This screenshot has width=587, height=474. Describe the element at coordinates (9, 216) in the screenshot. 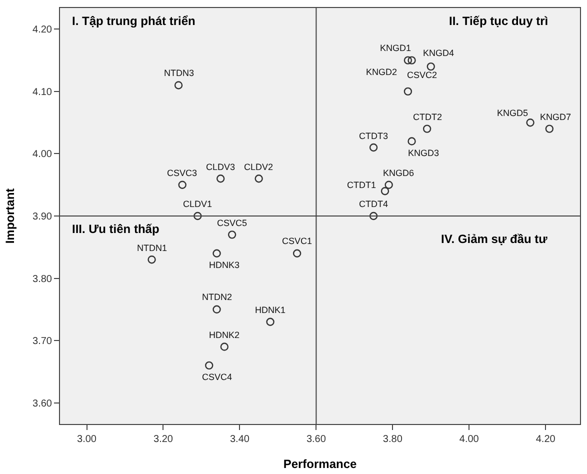

I see `y-axis-title: Important` at that location.